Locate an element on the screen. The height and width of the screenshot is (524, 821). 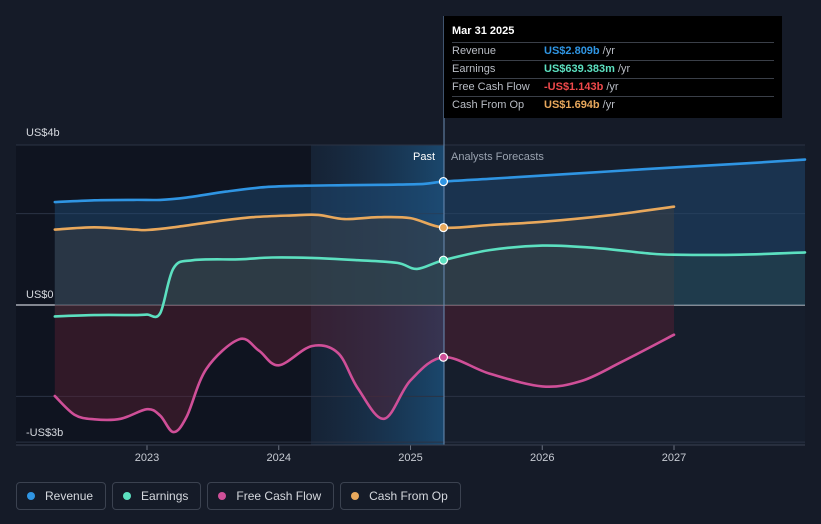
legend-item-revenue: Revenue is located at coordinates (61, 496).